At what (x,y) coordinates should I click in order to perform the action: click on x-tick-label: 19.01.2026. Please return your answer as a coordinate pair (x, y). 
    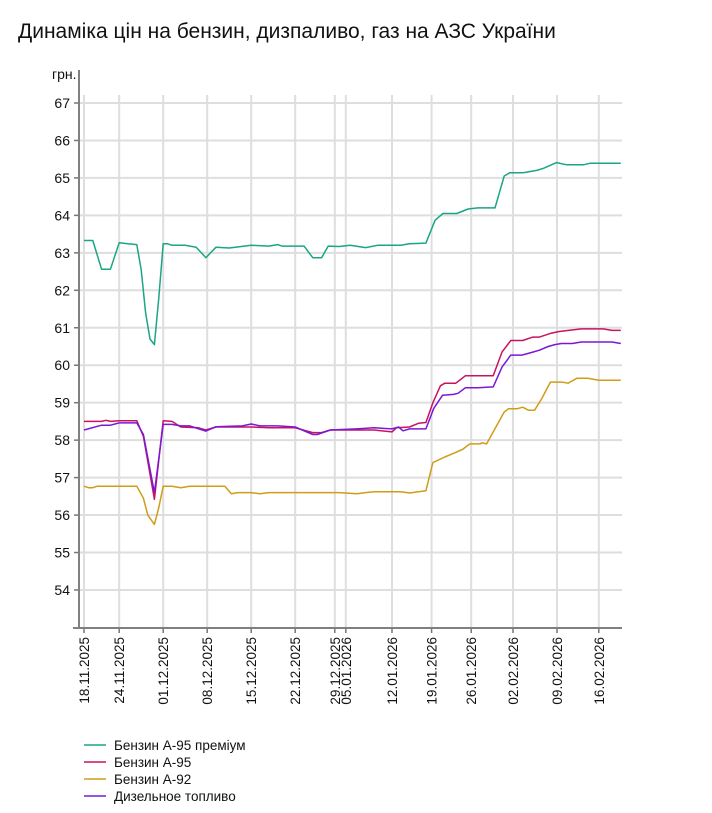
    Looking at the image, I should click on (432, 671).